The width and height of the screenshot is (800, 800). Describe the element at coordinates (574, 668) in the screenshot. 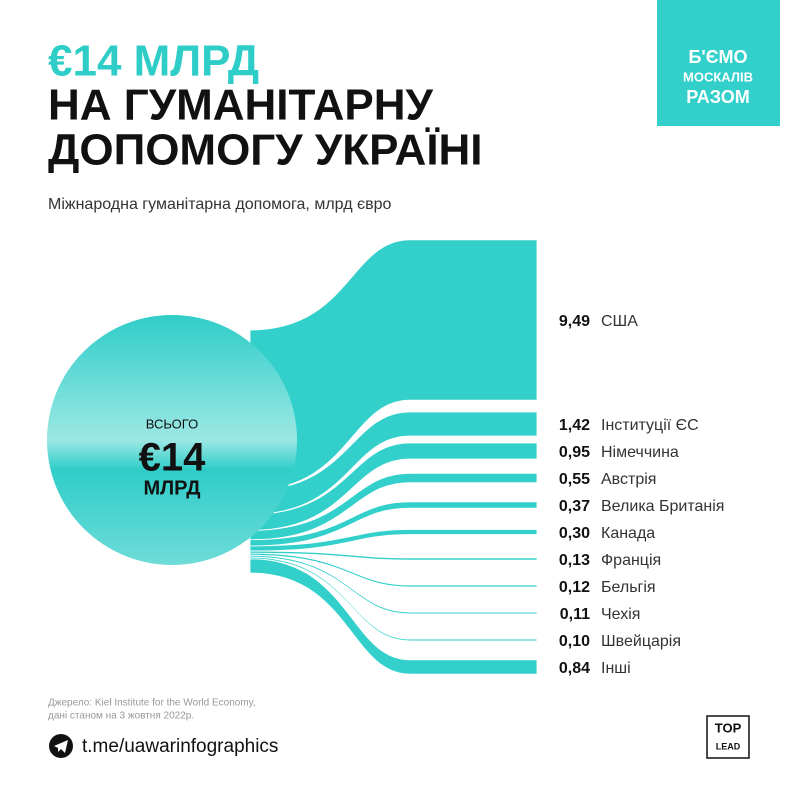

I see `value-label: 0,84` at that location.